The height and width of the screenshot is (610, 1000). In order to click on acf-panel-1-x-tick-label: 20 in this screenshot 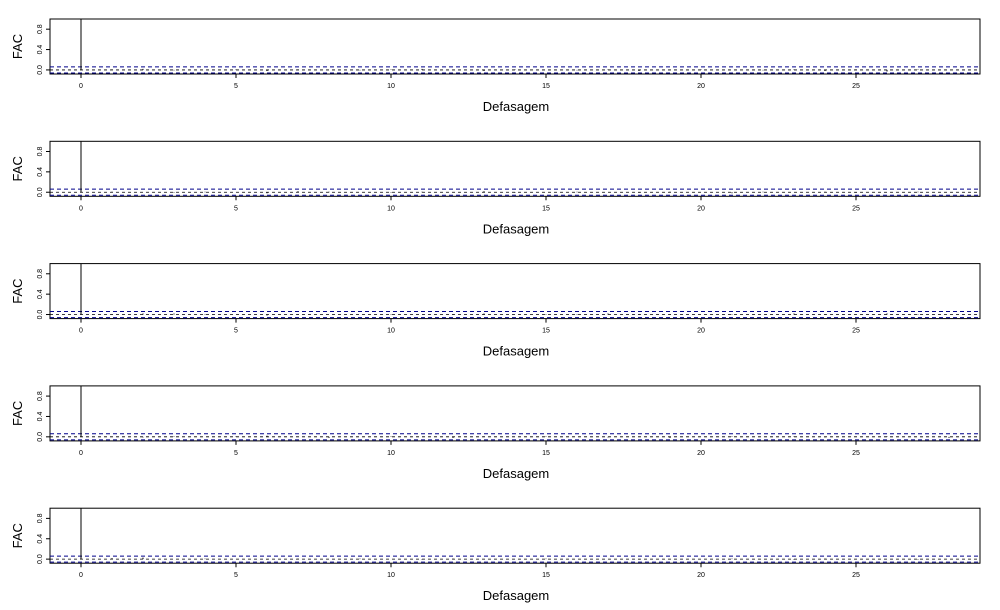, I will do `click(701, 86)`.